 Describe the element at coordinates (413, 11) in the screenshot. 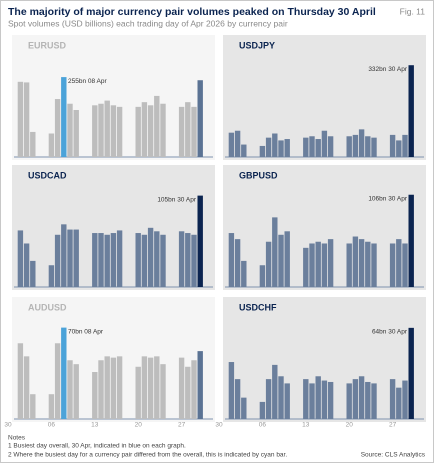

I see `figure-label: Fig. 11` at that location.